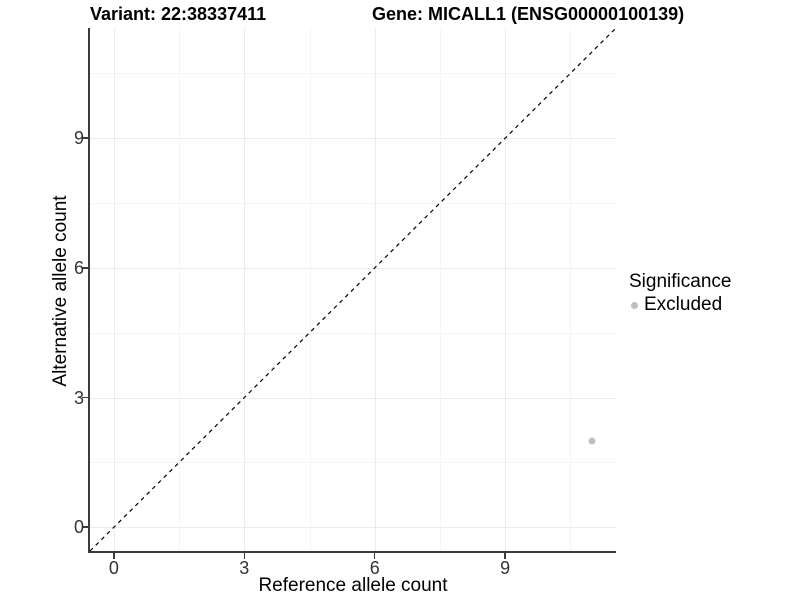  I want to click on y-axis-title: Alternative allele count, so click(60, 291).